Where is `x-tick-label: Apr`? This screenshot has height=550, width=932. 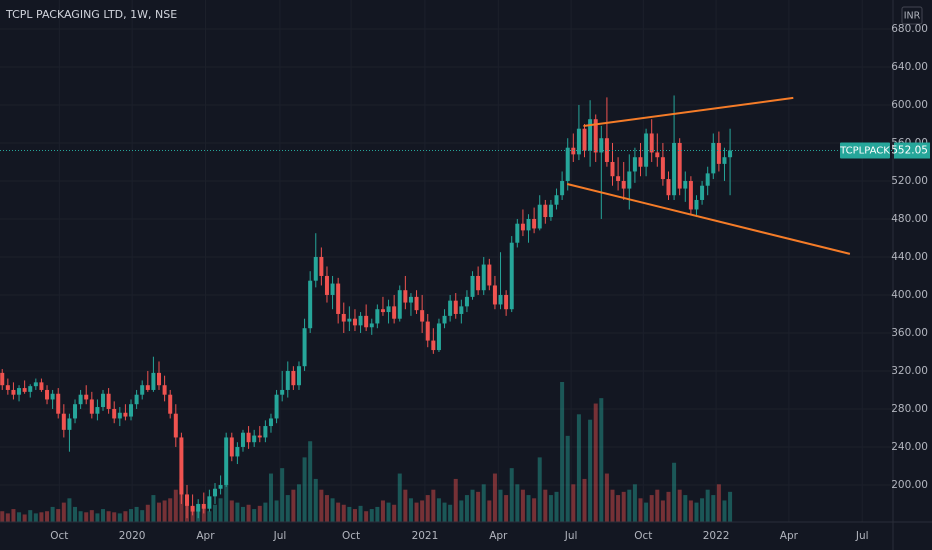
x-tick-label: Apr is located at coordinates (498, 536).